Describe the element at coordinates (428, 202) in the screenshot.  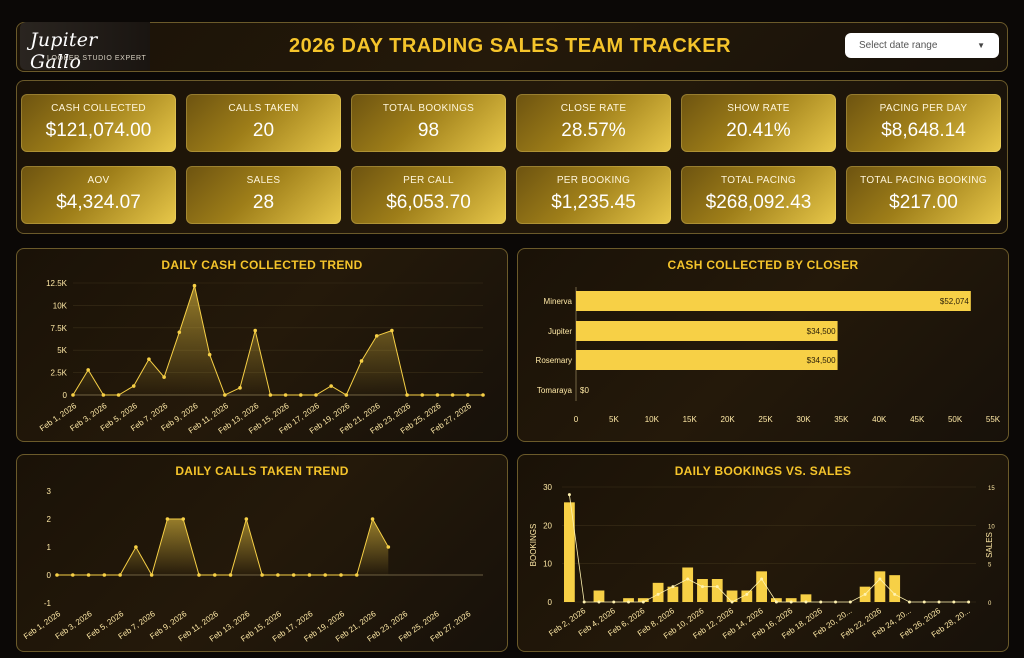
I see `kpi-value: $6,053.70` at that location.